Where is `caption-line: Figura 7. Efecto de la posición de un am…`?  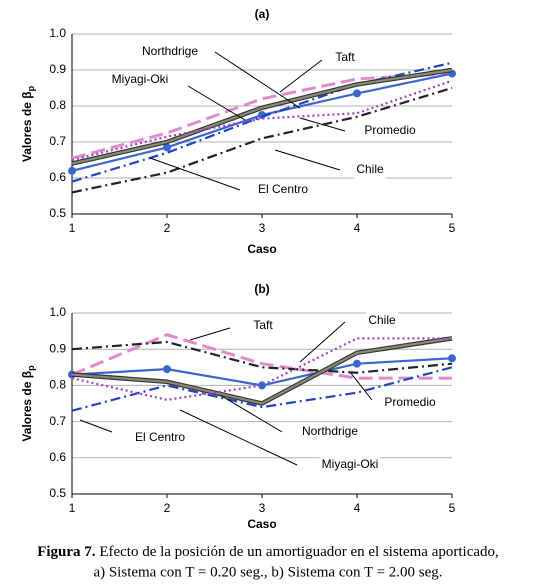
caption-line: Figura 7. Efecto de la posición de un am… is located at coordinates (268, 552).